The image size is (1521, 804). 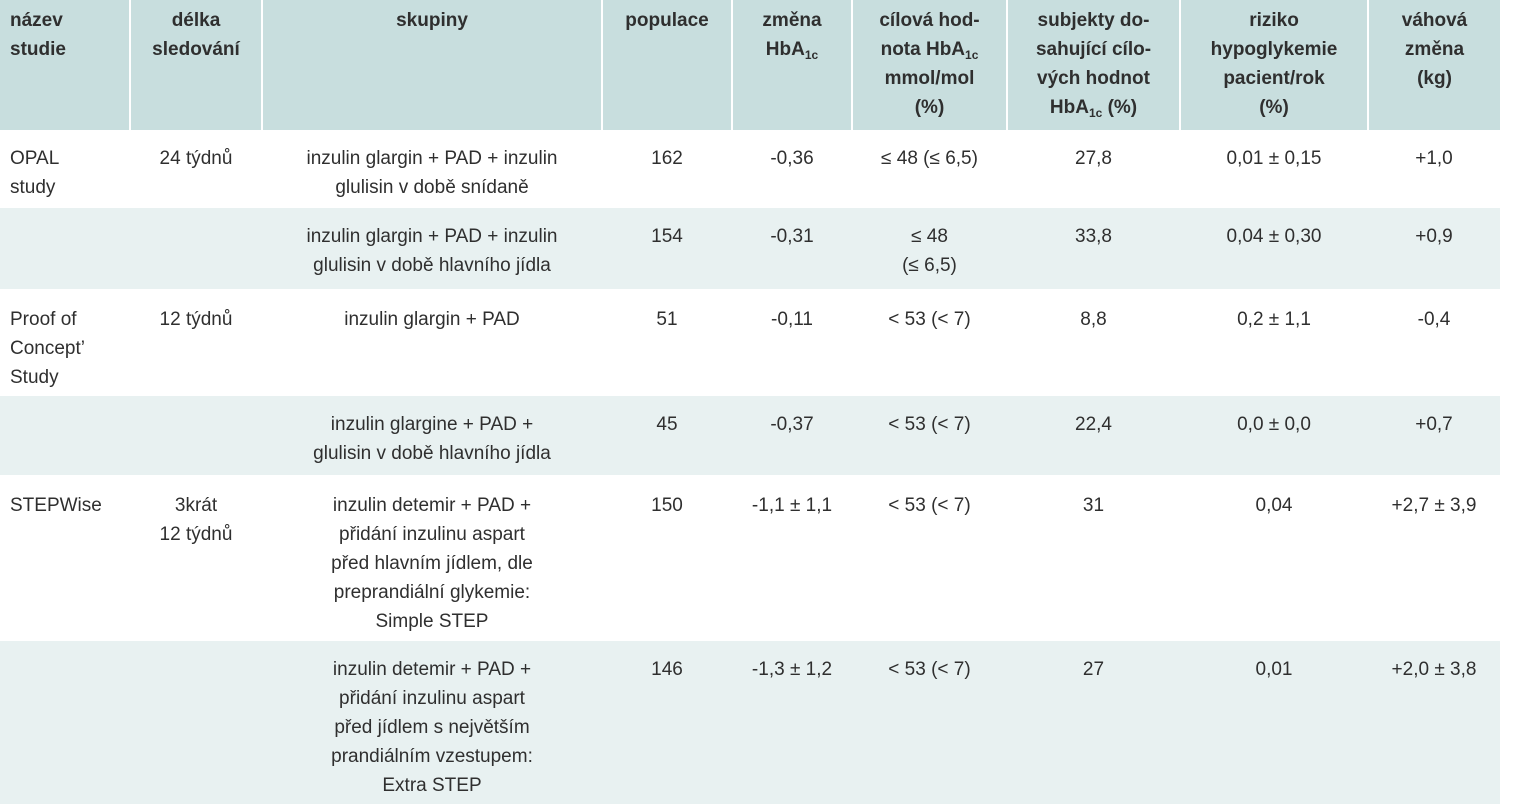 I want to click on column-header: název studie, so click(x=65, y=65).